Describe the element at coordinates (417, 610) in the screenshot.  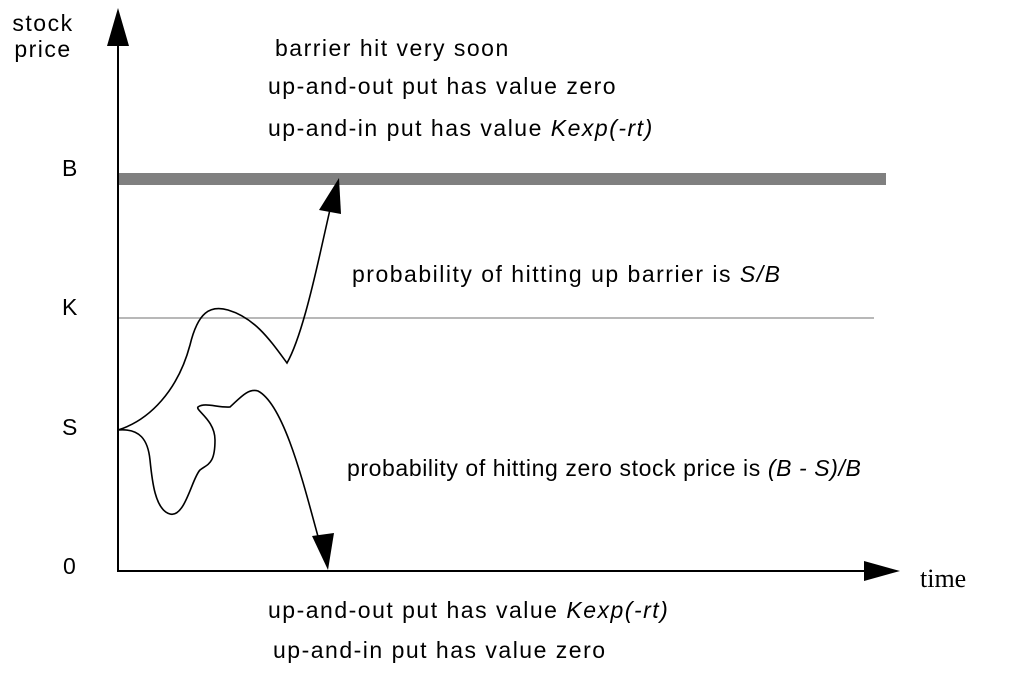
I see `bottom-annotation-line1-text: up-and-out put has value` at that location.